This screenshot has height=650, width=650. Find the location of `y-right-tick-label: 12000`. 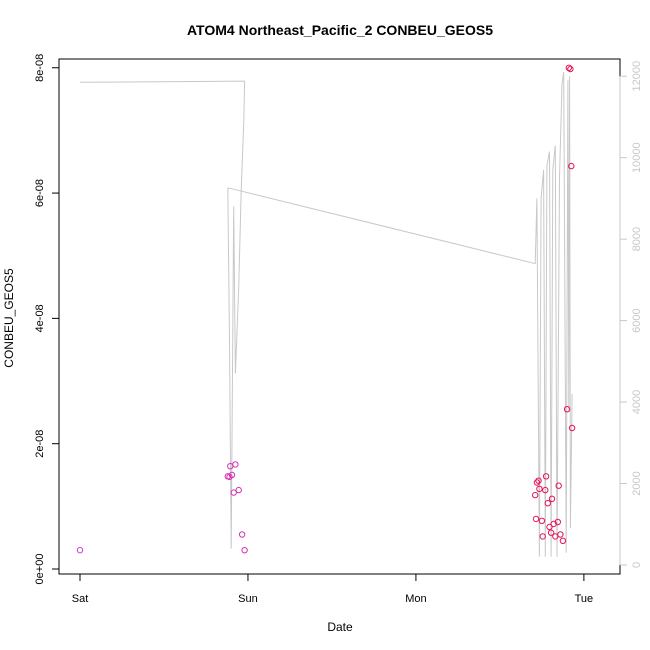

y-right-tick-label: 12000 is located at coordinates (637, 76).